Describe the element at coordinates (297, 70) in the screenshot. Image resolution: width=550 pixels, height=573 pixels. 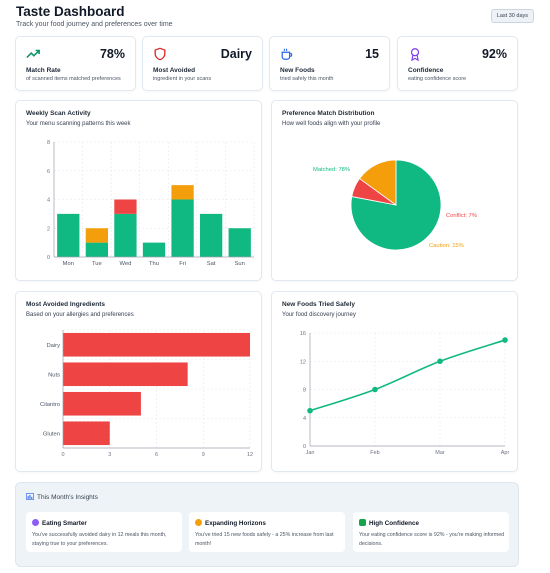
I see `stat-label: New Foods` at that location.